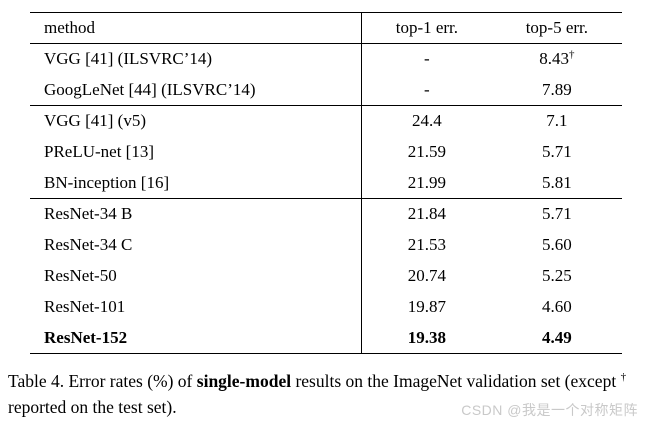 This screenshot has width=650, height=430. Describe the element at coordinates (426, 244) in the screenshot. I see `top1-err-cell: 21.53` at that location.